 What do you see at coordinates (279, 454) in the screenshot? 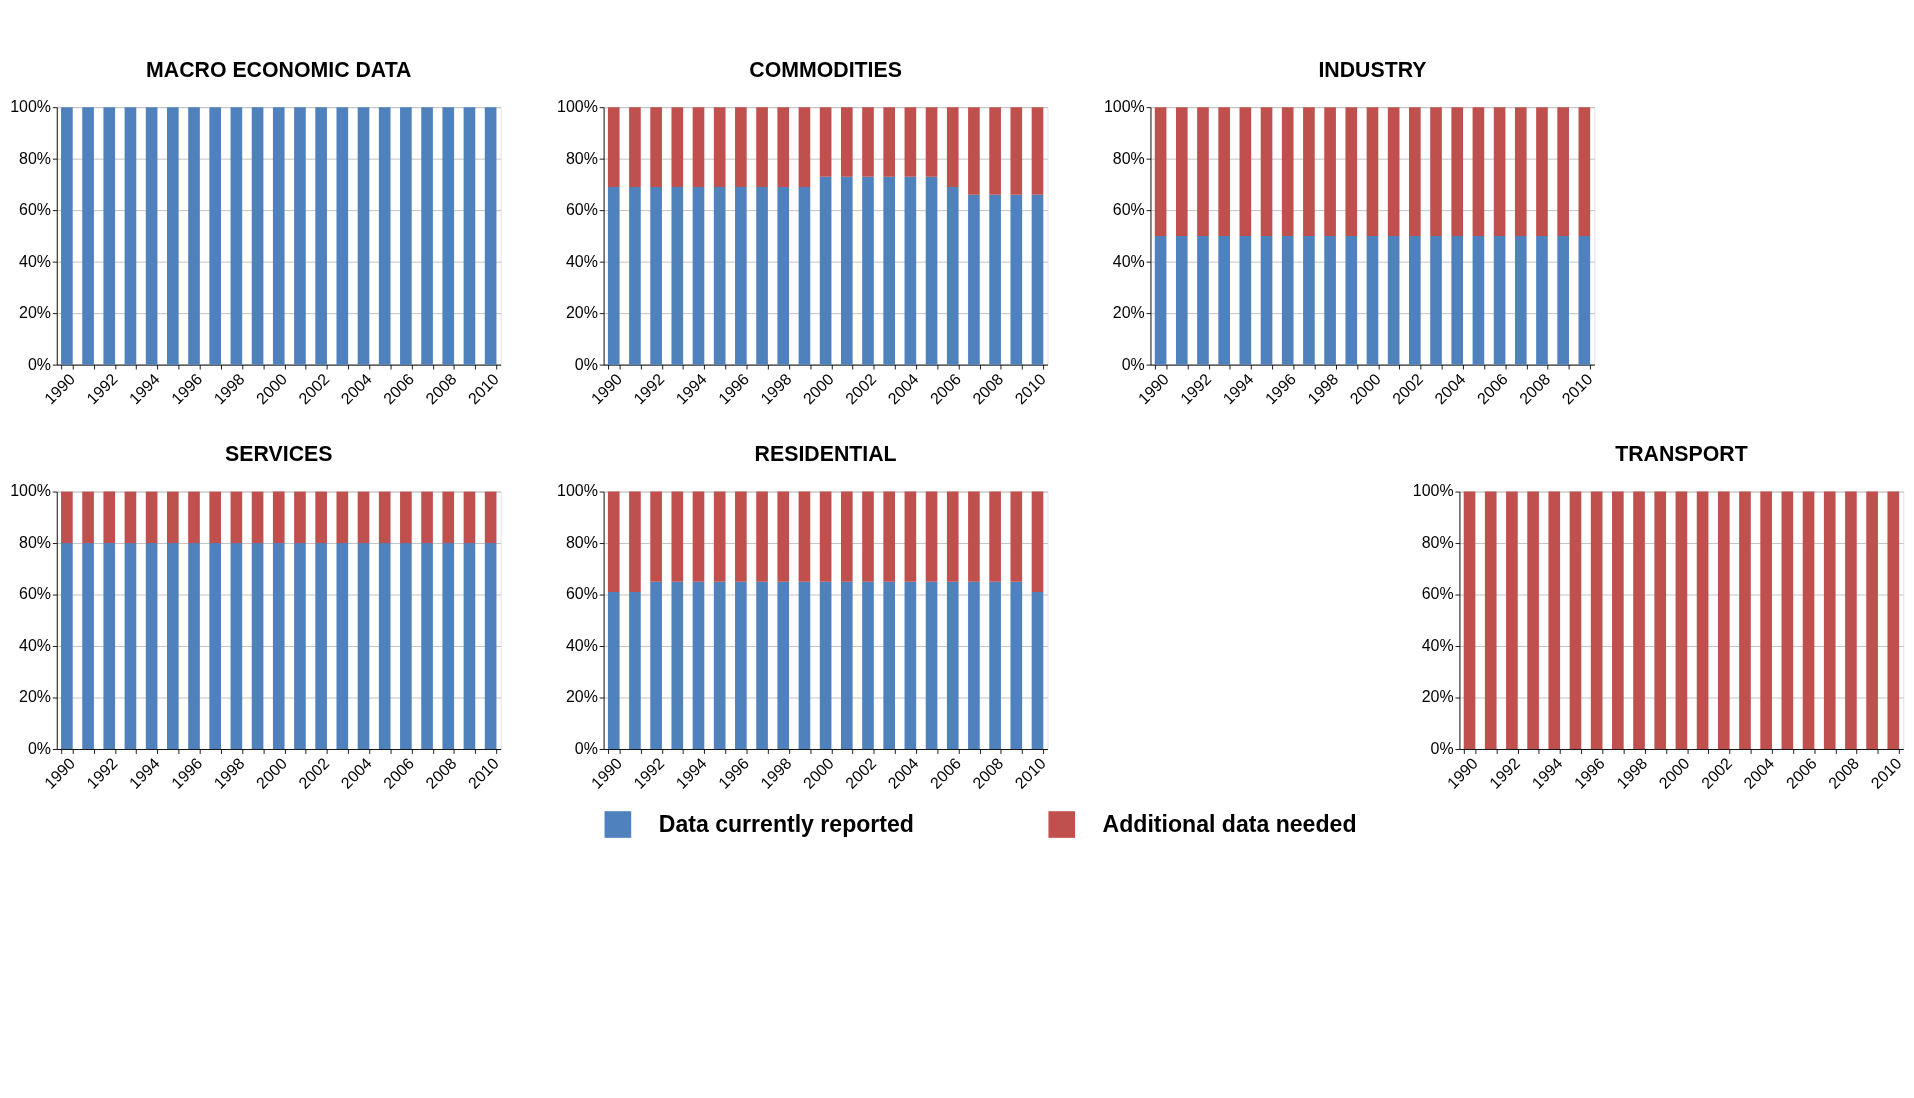
I see `chart-title: SERVICES` at bounding box center [279, 454].